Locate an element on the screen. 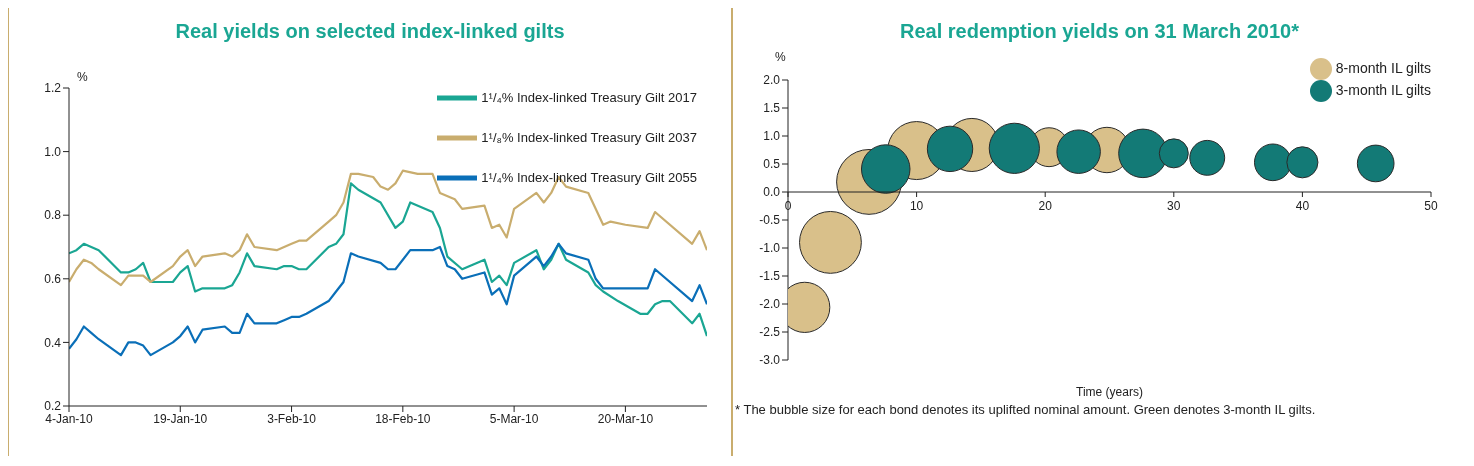 Image resolution: width=1474 pixels, height=466 pixels. y-tick-label: -1.0 is located at coordinates (770, 248).